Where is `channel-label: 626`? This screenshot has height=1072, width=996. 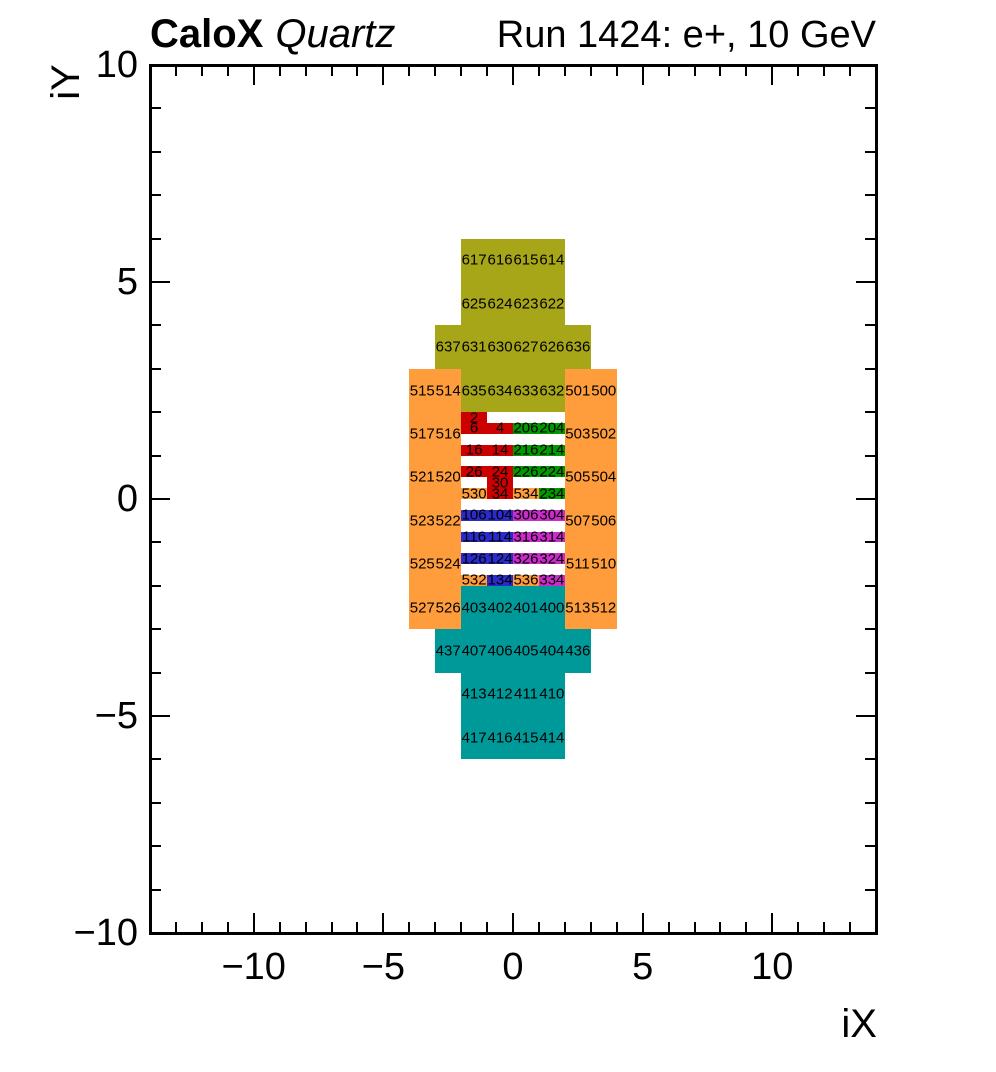 channel-label: 626 is located at coordinates (552, 347).